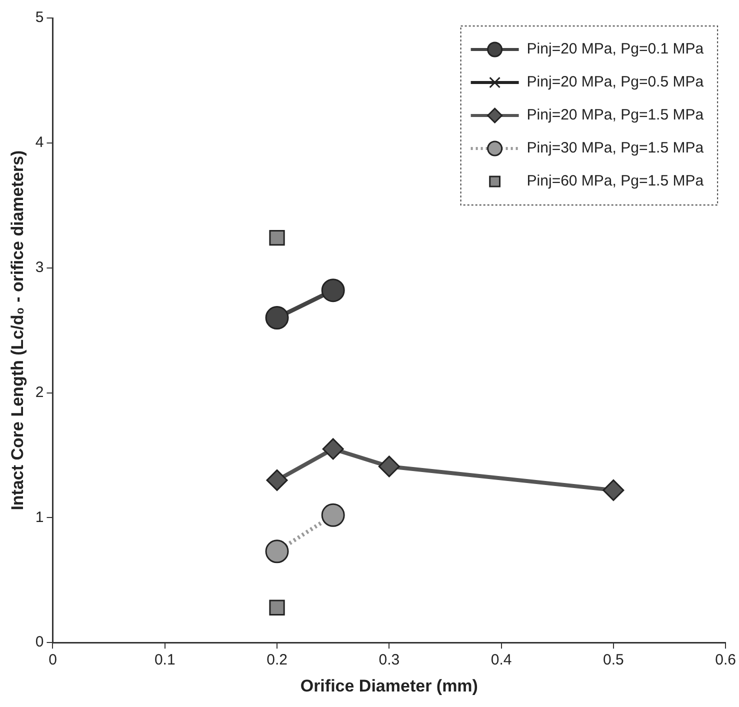  I want to click on legend-label: Pinj=20 MPa, Pg=1.5 MPa, so click(615, 115).